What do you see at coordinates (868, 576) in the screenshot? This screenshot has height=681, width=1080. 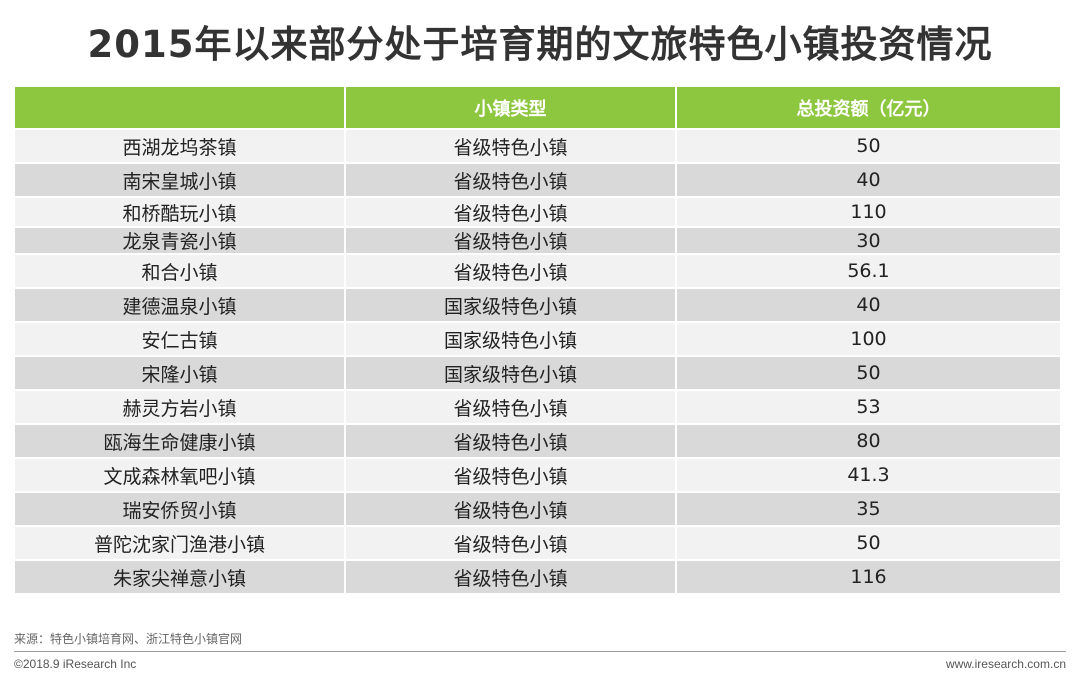 I see `cell-investment: 116` at bounding box center [868, 576].